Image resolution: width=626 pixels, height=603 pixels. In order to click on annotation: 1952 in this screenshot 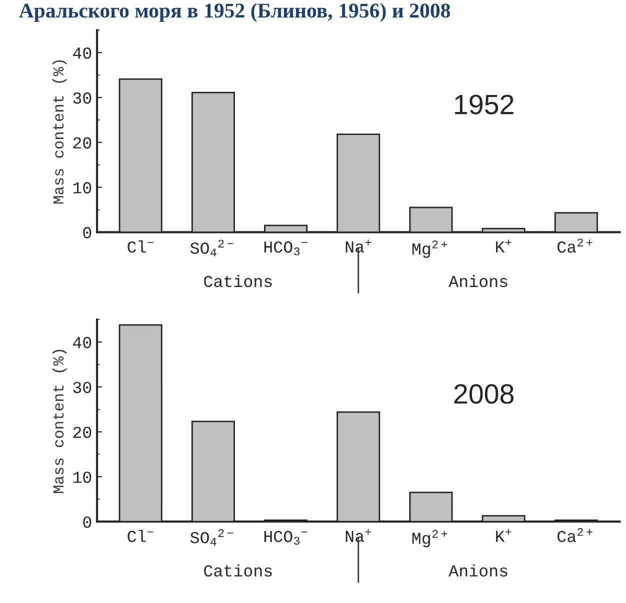, I will do `click(484, 104)`.